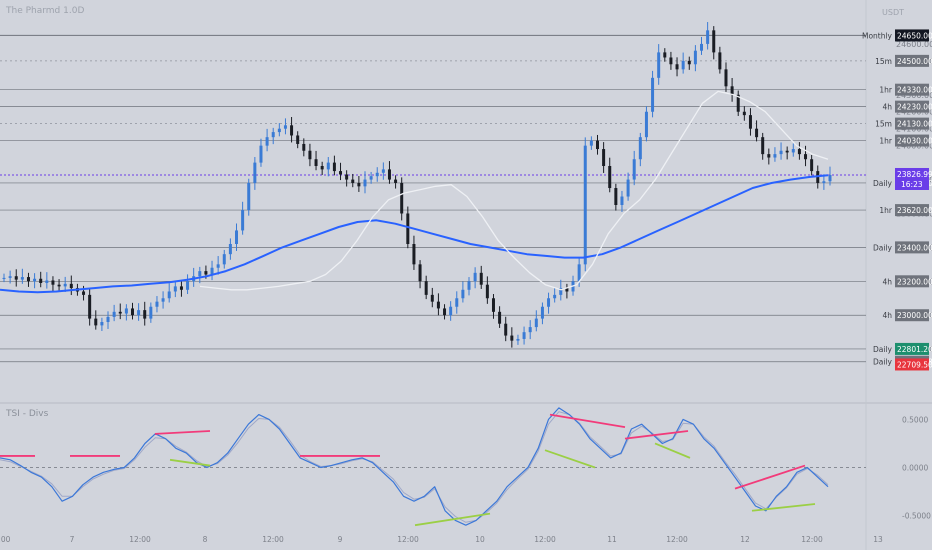  Describe the element at coordinates (5, 539) in the screenshot. I see `time-axis-label: 2:00` at that location.